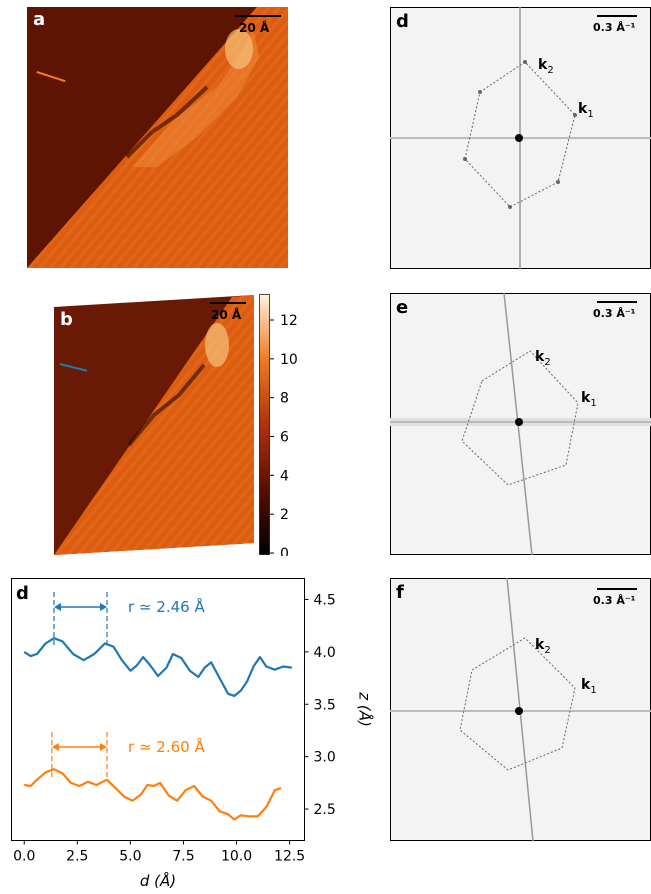 Image resolution: width=651 pixels, height=894 pixels. What do you see at coordinates (166, 746) in the screenshot?
I see `period-annotation: r ≃ 2.60 Å` at bounding box center [166, 746].